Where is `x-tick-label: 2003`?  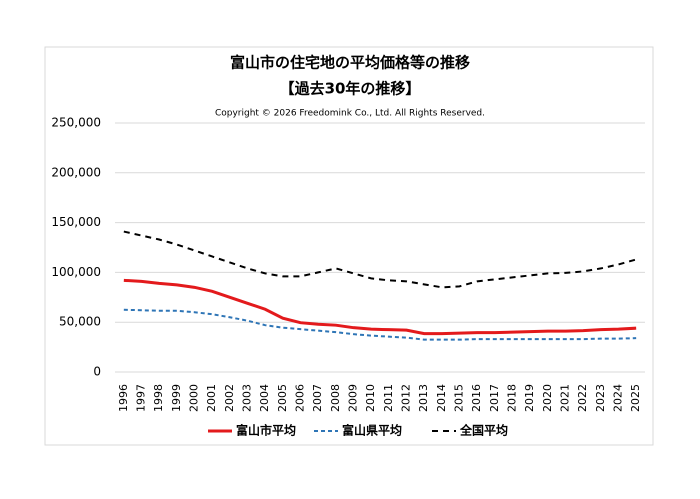 x-tick-label: 2003 is located at coordinates (247, 398).